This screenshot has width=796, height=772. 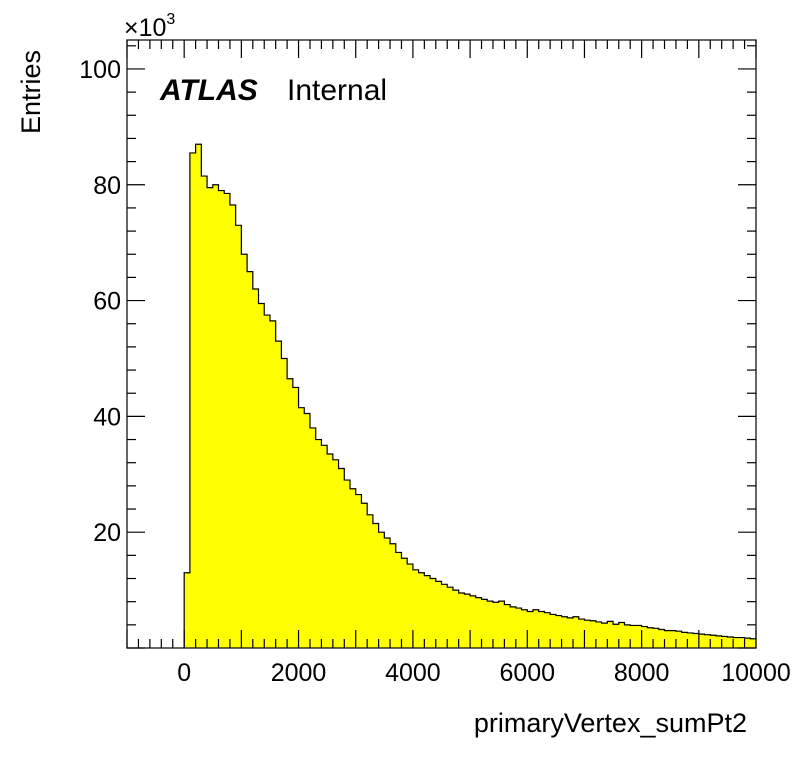 What do you see at coordinates (31, 92) in the screenshot?
I see `y-axis-title: Entries` at bounding box center [31, 92].